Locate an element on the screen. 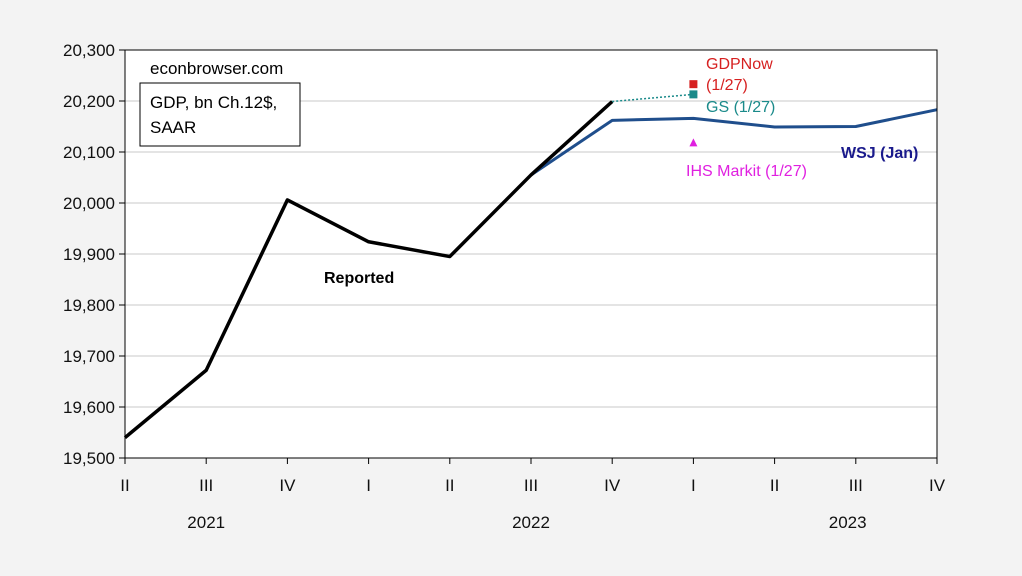 The width and height of the screenshot is (1022, 576). gs-dotted-link is located at coordinates (653, 98).